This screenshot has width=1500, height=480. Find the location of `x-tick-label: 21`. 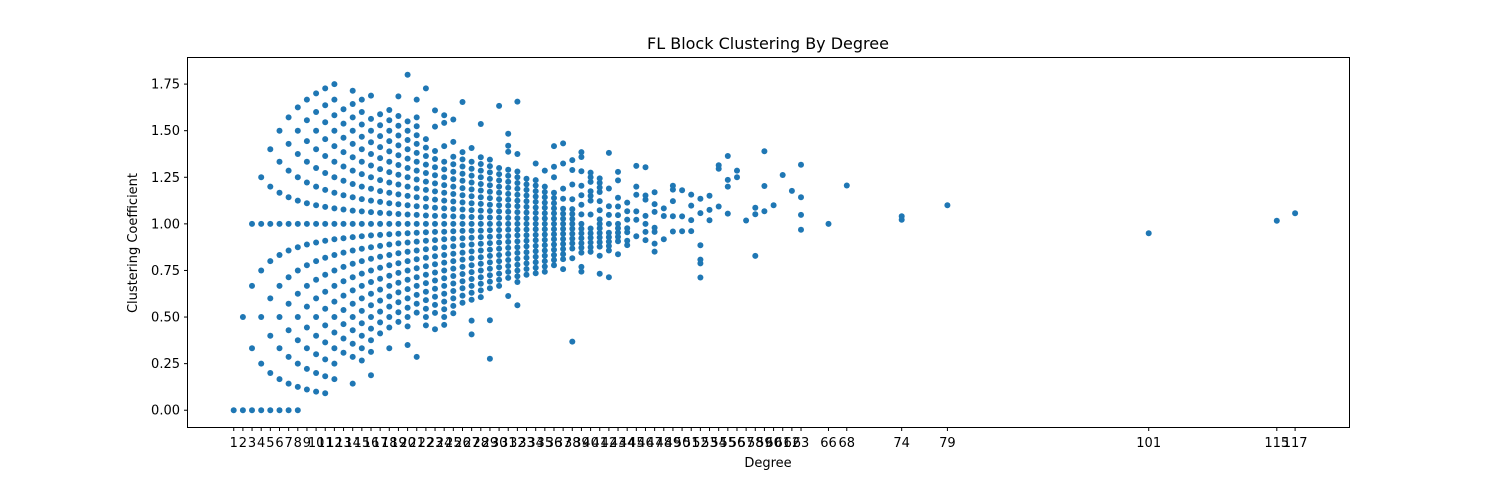

x-tick-label: 21 is located at coordinates (416, 443).